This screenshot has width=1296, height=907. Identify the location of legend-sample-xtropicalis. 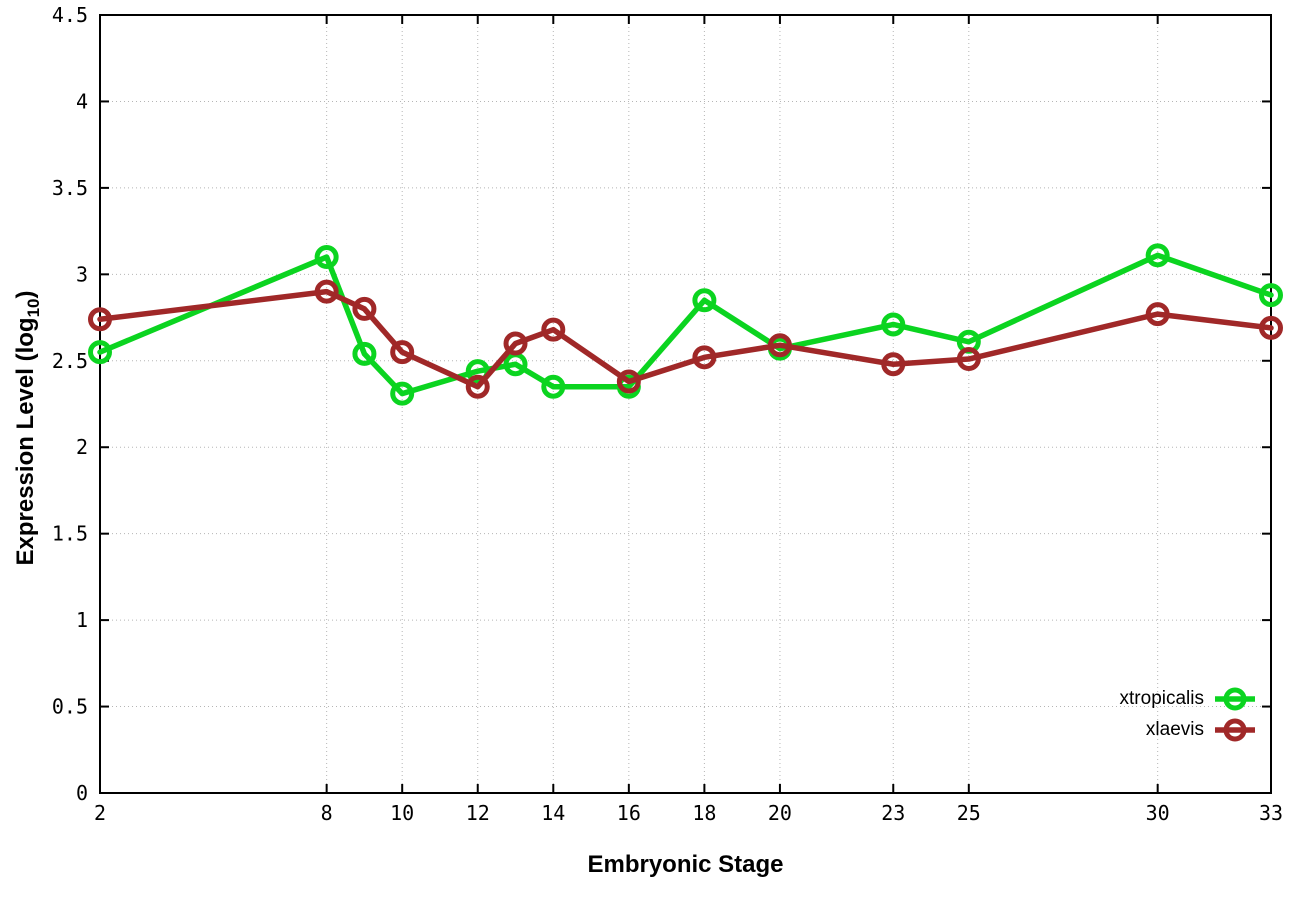
(1235, 699).